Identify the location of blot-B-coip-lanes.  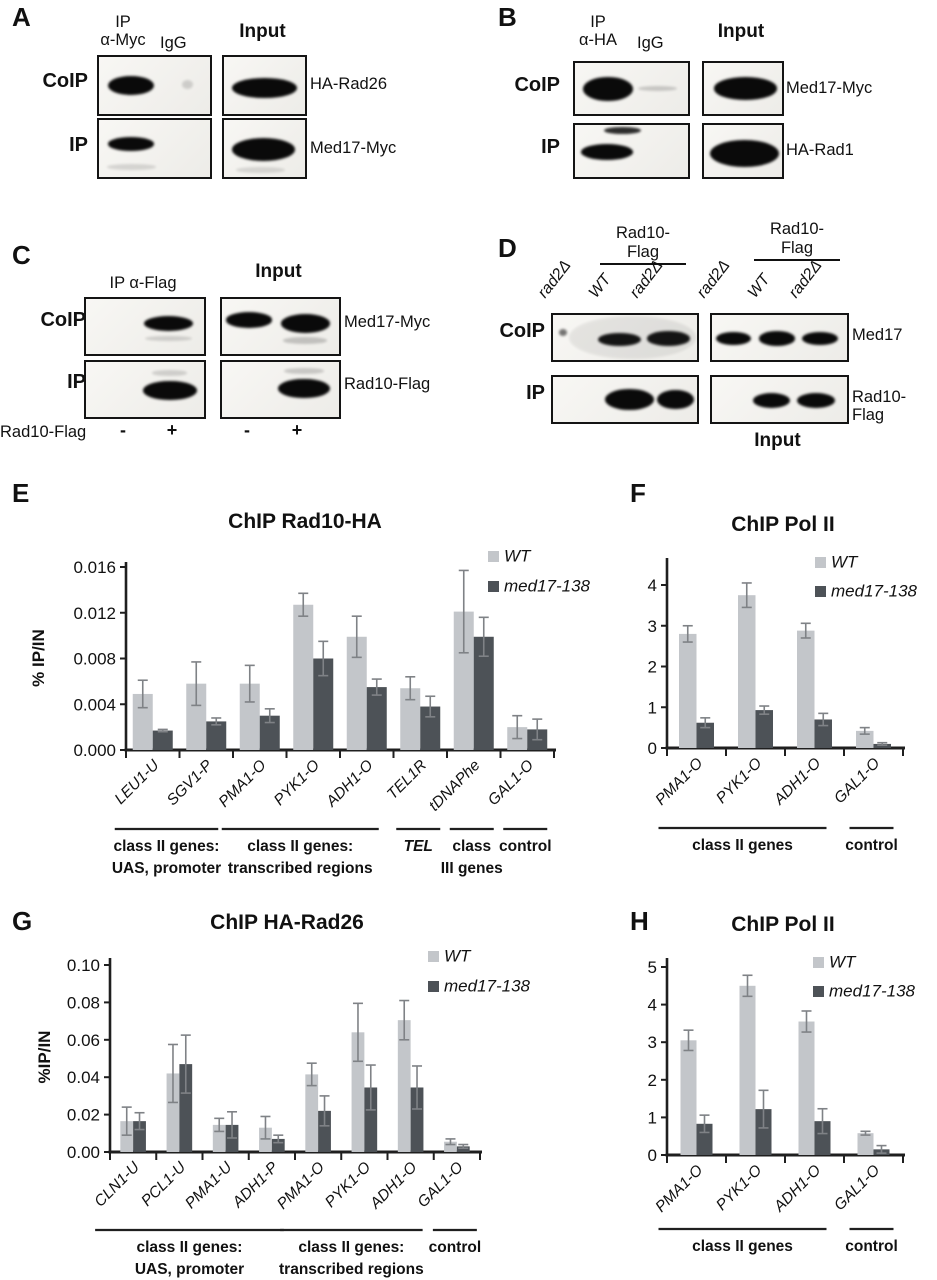
(631, 88).